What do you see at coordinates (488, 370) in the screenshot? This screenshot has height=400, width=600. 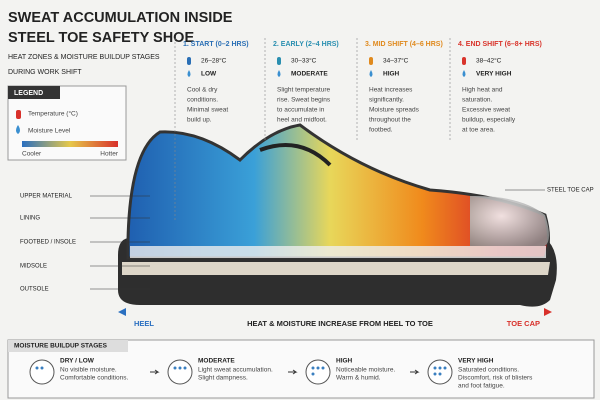 I see `moisture-description: Saturated conditions.` at bounding box center [488, 370].